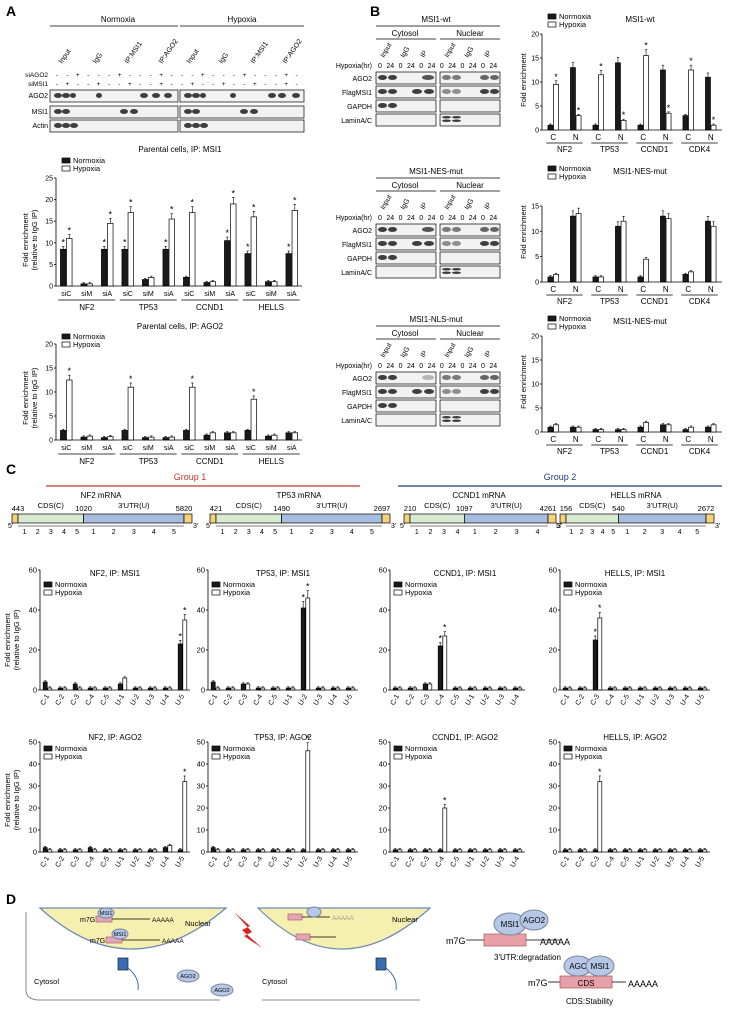  What do you see at coordinates (405, 185) in the screenshot?
I see `blot-b-cytosol-label: Cytosol` at bounding box center [405, 185].